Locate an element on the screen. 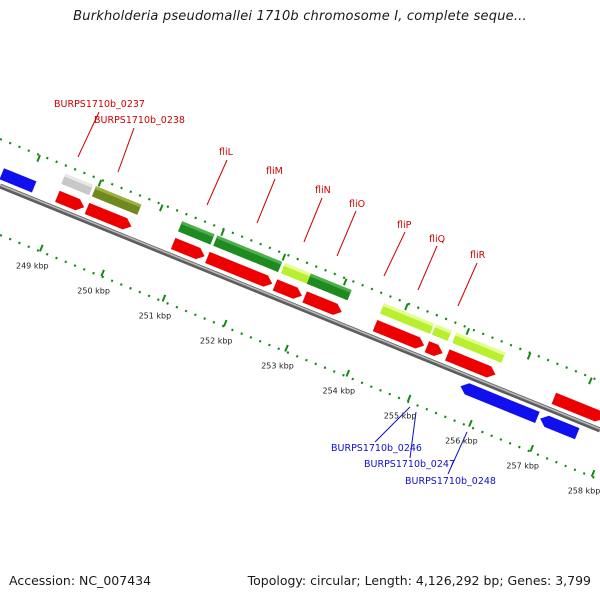 The width and height of the screenshot is (600, 600). tick-label: 253 kbp is located at coordinates (277, 365).